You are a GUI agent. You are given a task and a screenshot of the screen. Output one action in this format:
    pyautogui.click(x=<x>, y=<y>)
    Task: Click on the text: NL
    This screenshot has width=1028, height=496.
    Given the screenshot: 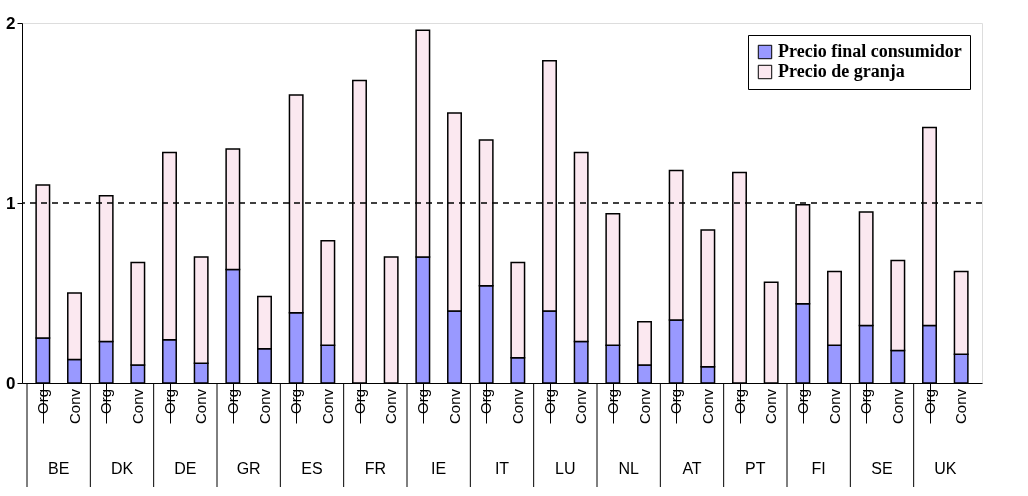 What is the action you would take?
    pyautogui.click(x=628, y=468)
    